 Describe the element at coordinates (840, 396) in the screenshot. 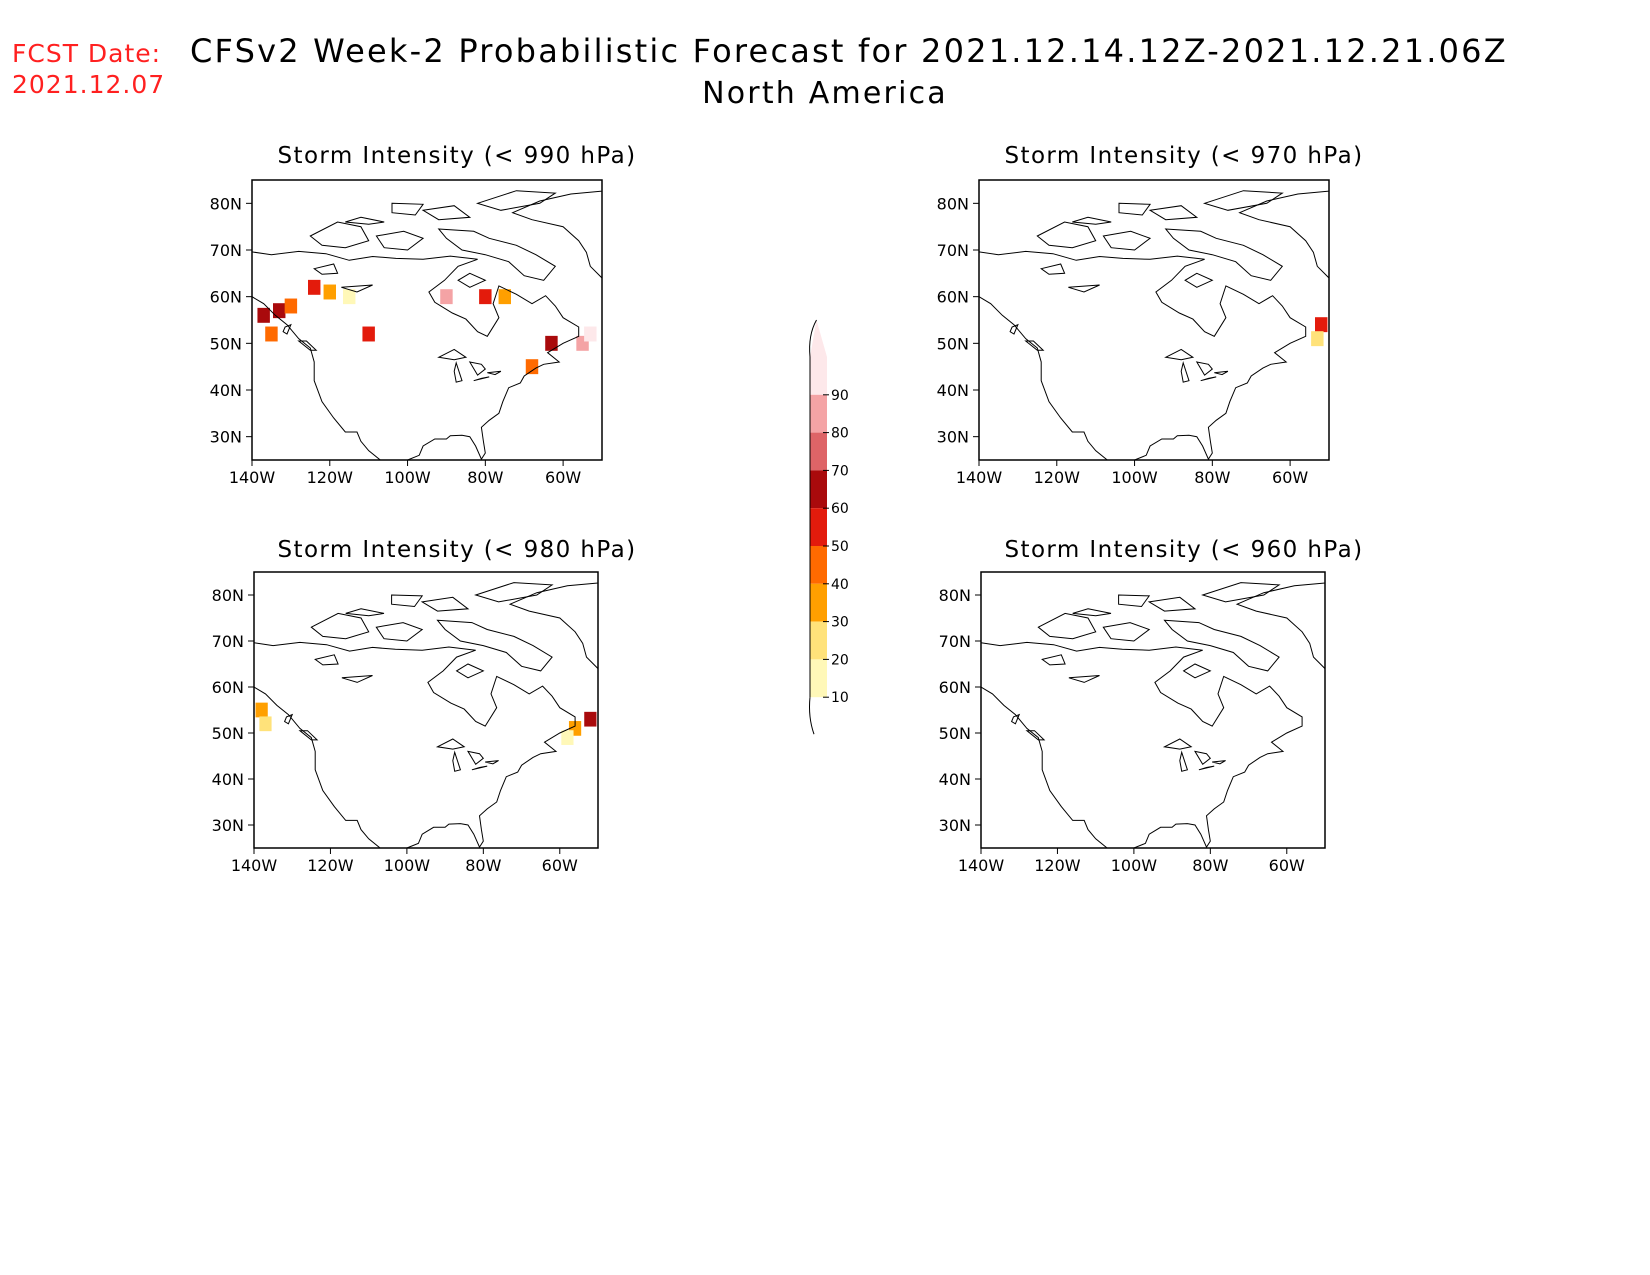

I see `colorbar-label: 90` at that location.